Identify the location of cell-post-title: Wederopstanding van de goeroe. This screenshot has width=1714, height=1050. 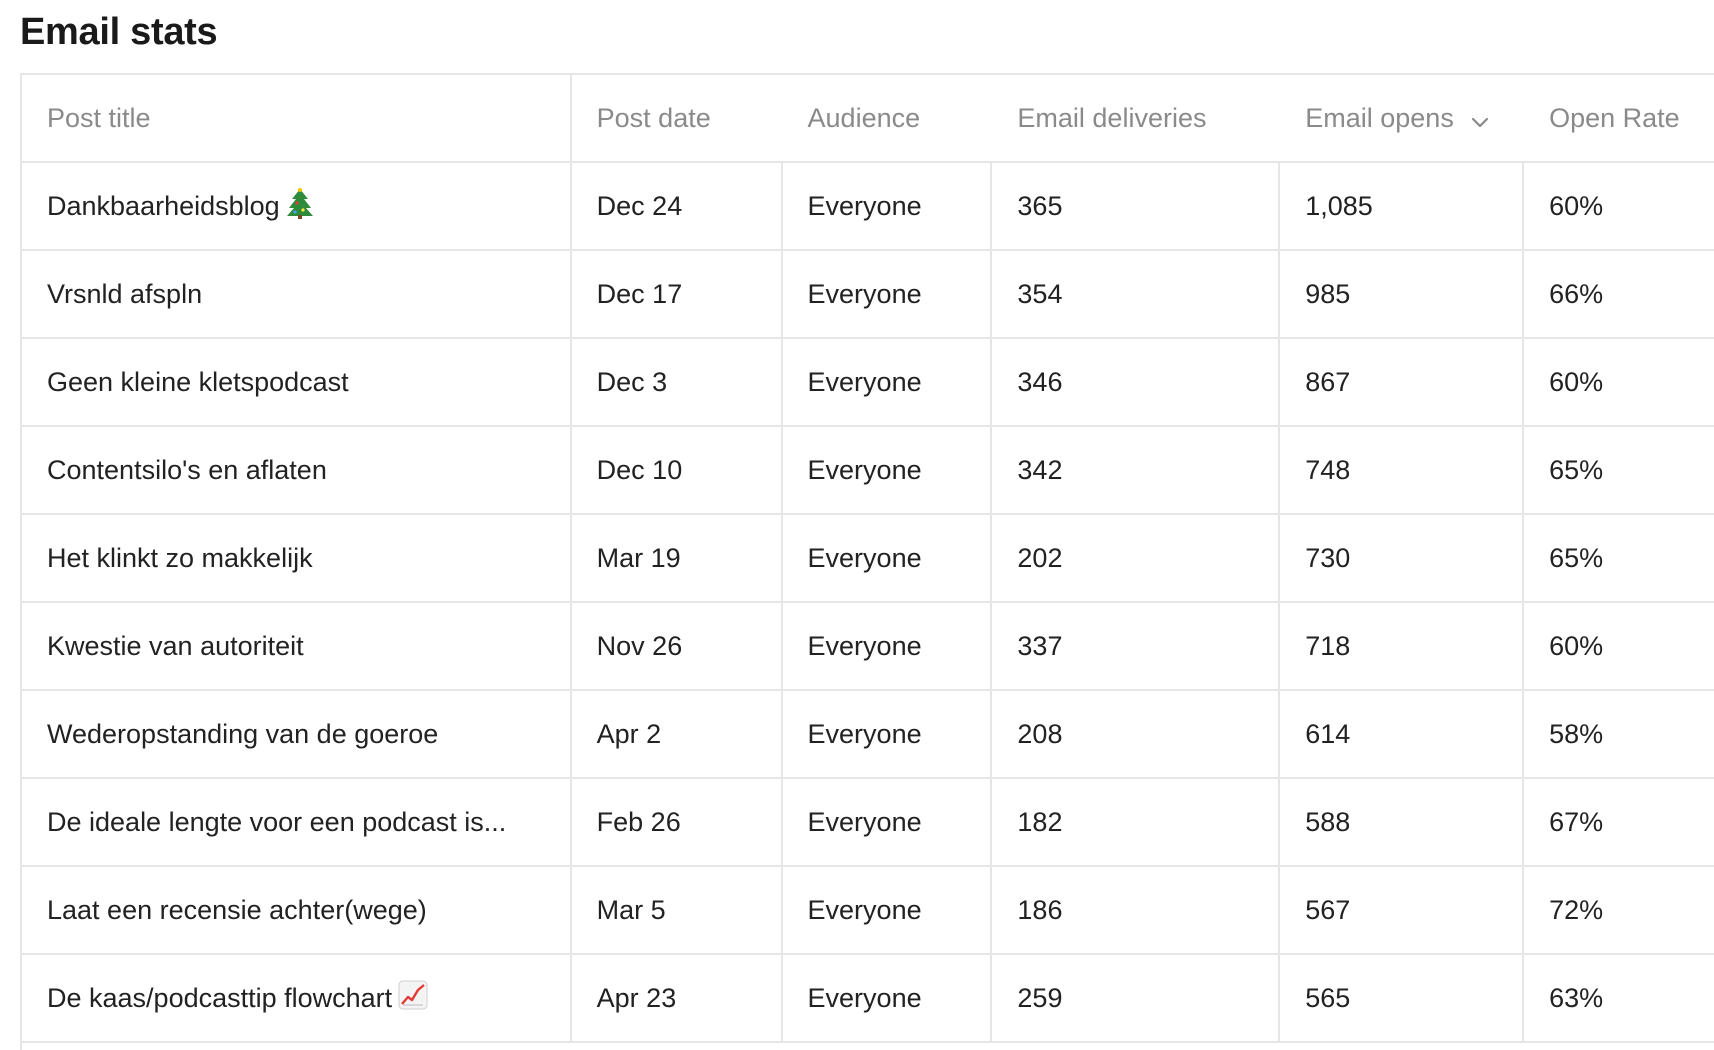
(297, 734).